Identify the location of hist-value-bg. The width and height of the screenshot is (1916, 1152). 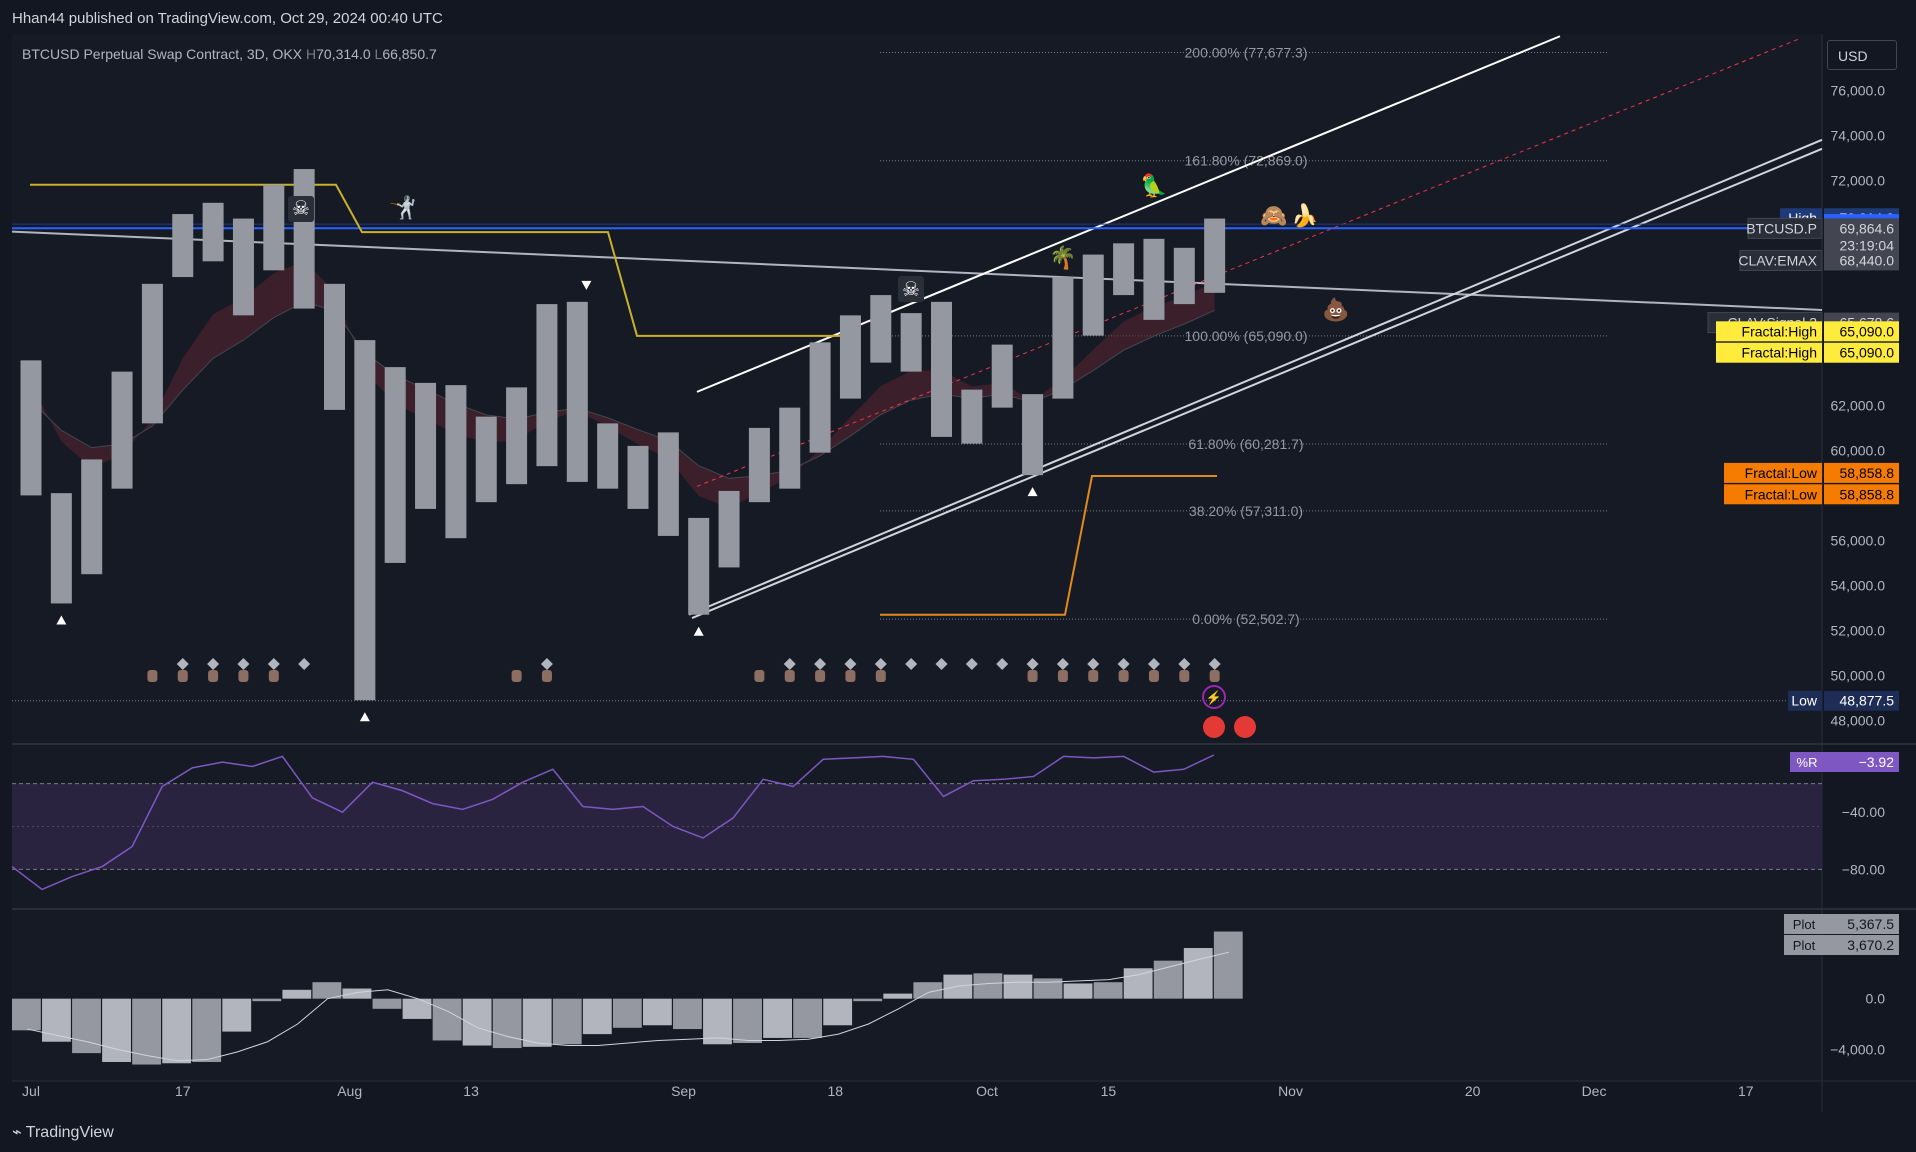
(1861, 945).